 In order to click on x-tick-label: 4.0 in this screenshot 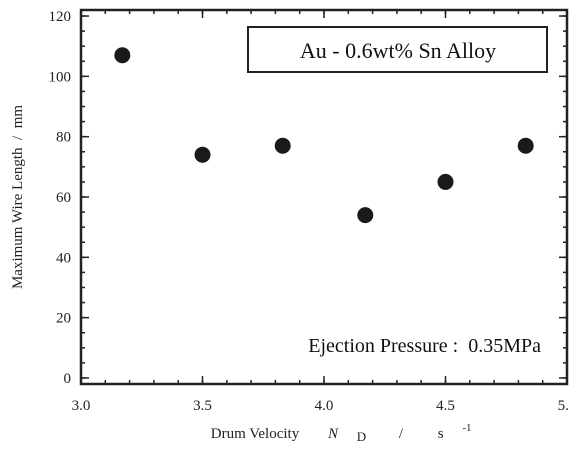, I will do `click(324, 406)`.